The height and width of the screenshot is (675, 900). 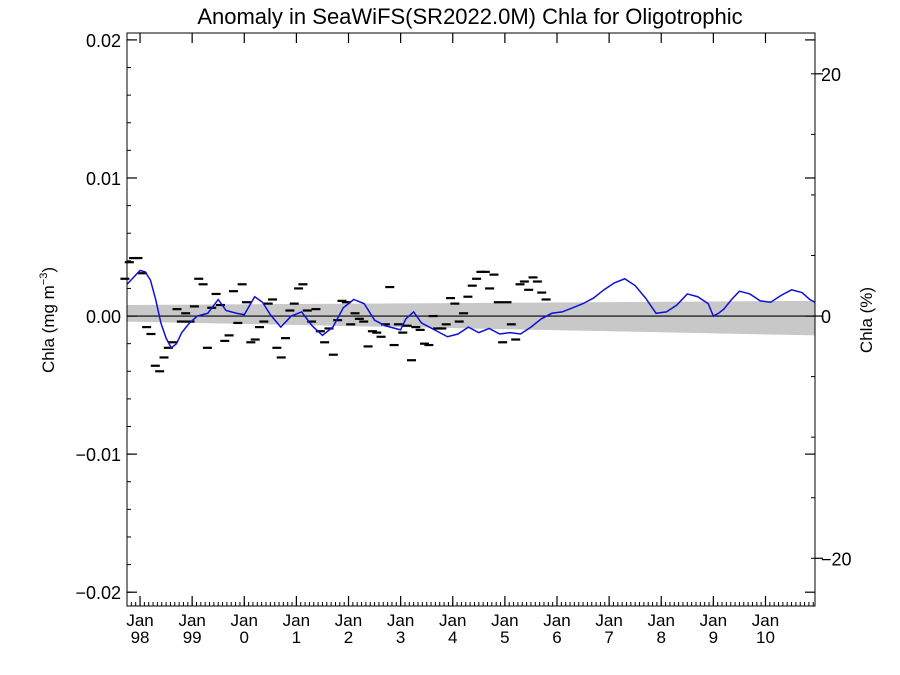 What do you see at coordinates (400, 637) in the screenshot?
I see `x-tick-label-year: 3` at bounding box center [400, 637].